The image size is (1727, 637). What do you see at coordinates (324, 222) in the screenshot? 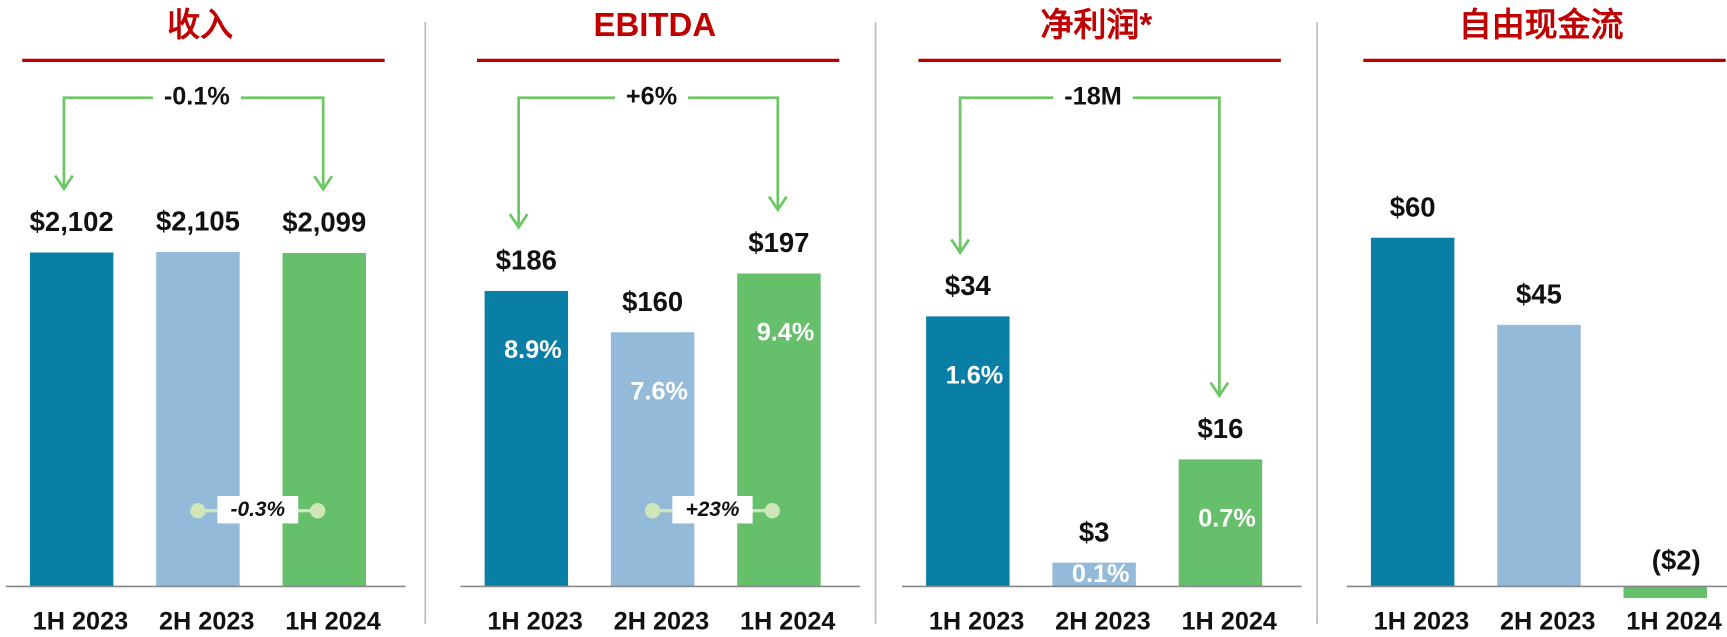
I see `value-label: $2,099` at bounding box center [324, 222].